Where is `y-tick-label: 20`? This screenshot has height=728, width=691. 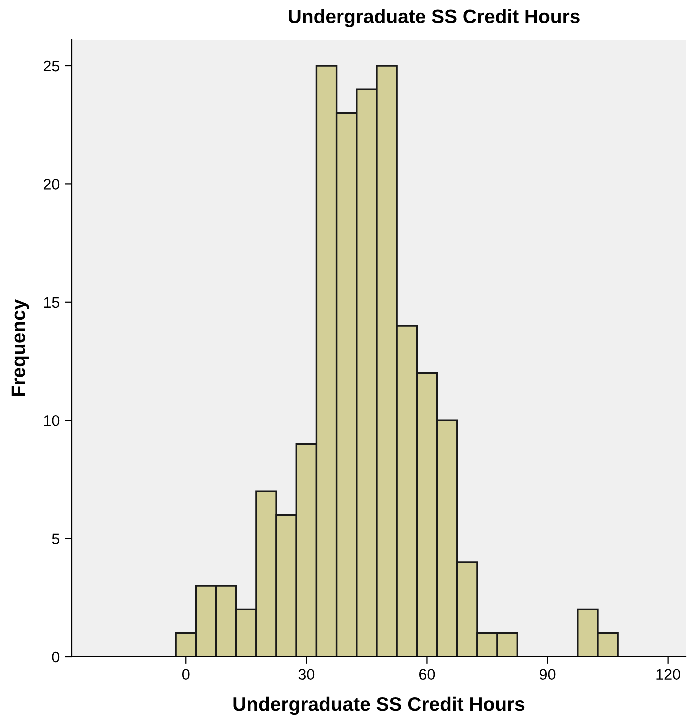
y-tick-label: 20 is located at coordinates (52, 184).